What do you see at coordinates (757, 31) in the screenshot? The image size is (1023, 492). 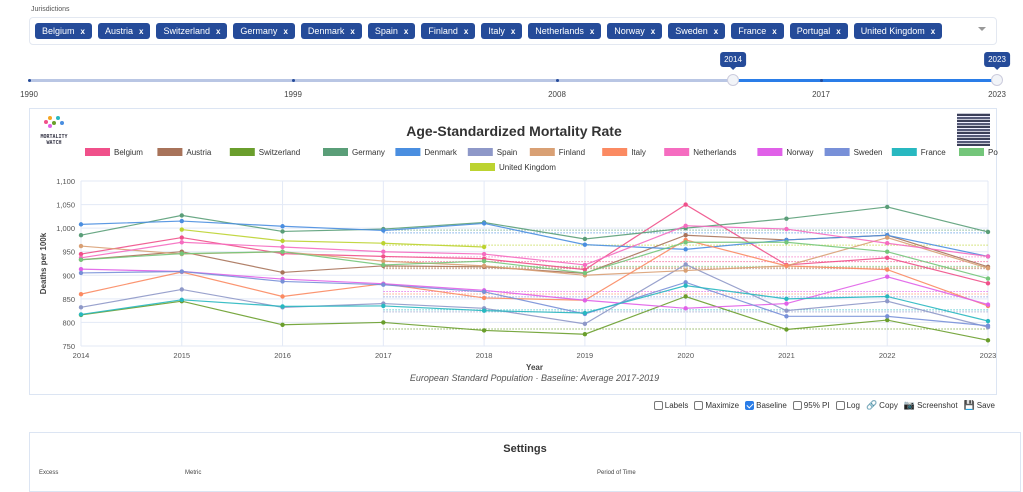 I see `jurisdiction-chip: France x` at bounding box center [757, 31].